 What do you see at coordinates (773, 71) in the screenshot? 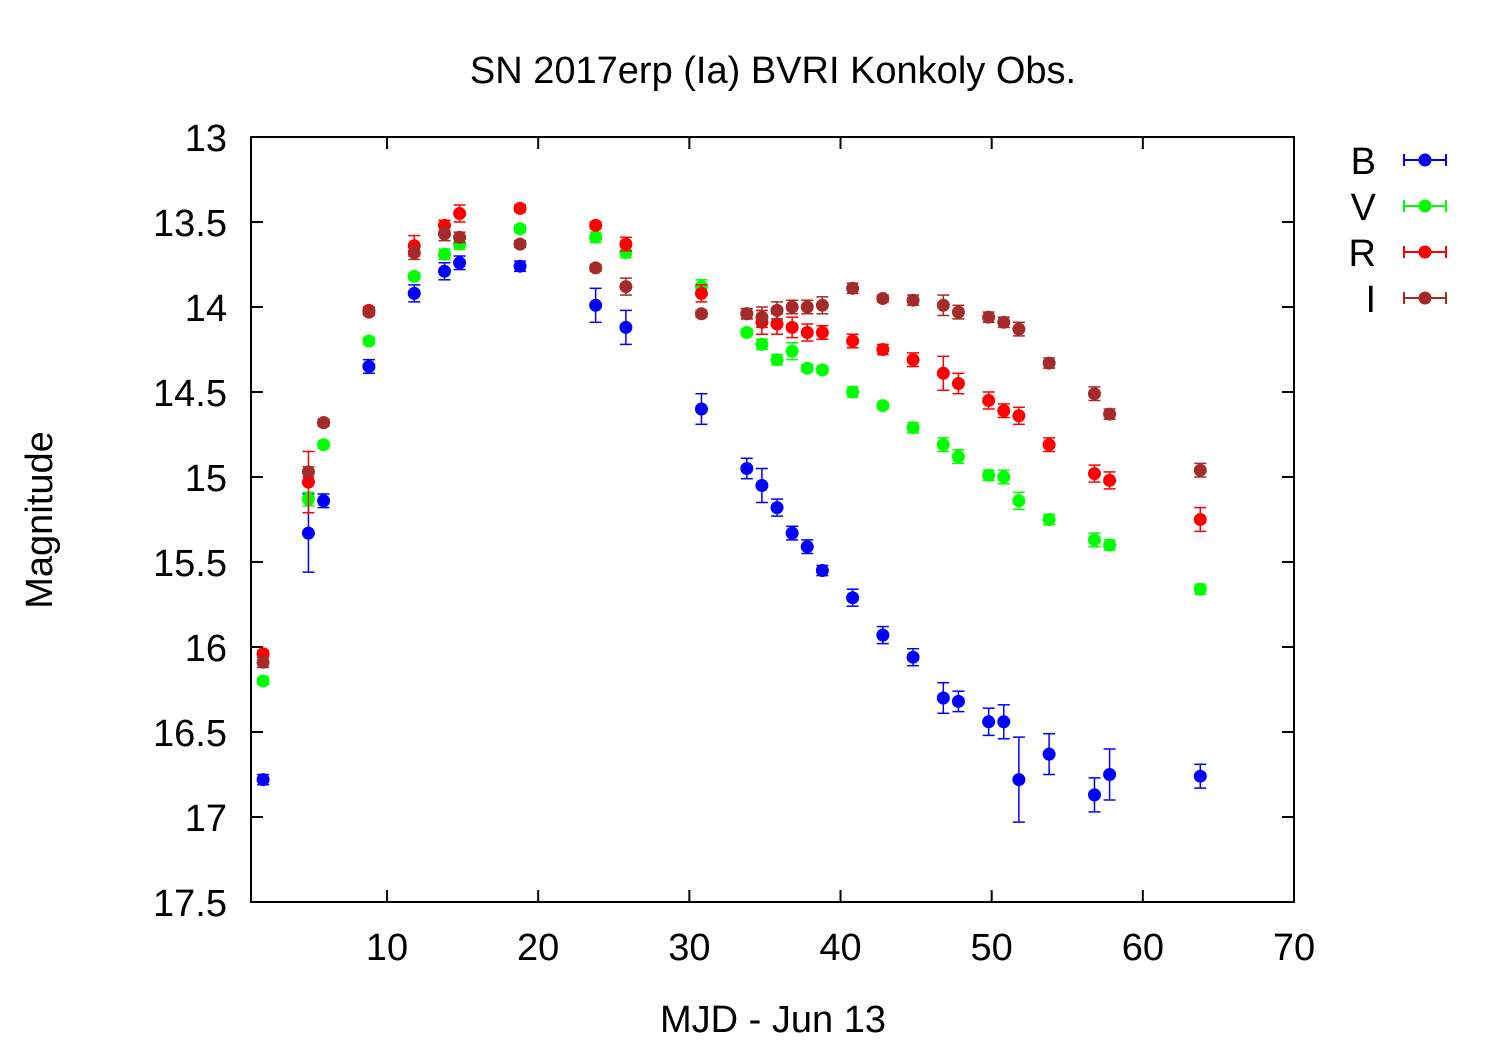
I see `chart-title: SN 2017erp (Ia) BVRI Konkoly Obs.` at bounding box center [773, 71].